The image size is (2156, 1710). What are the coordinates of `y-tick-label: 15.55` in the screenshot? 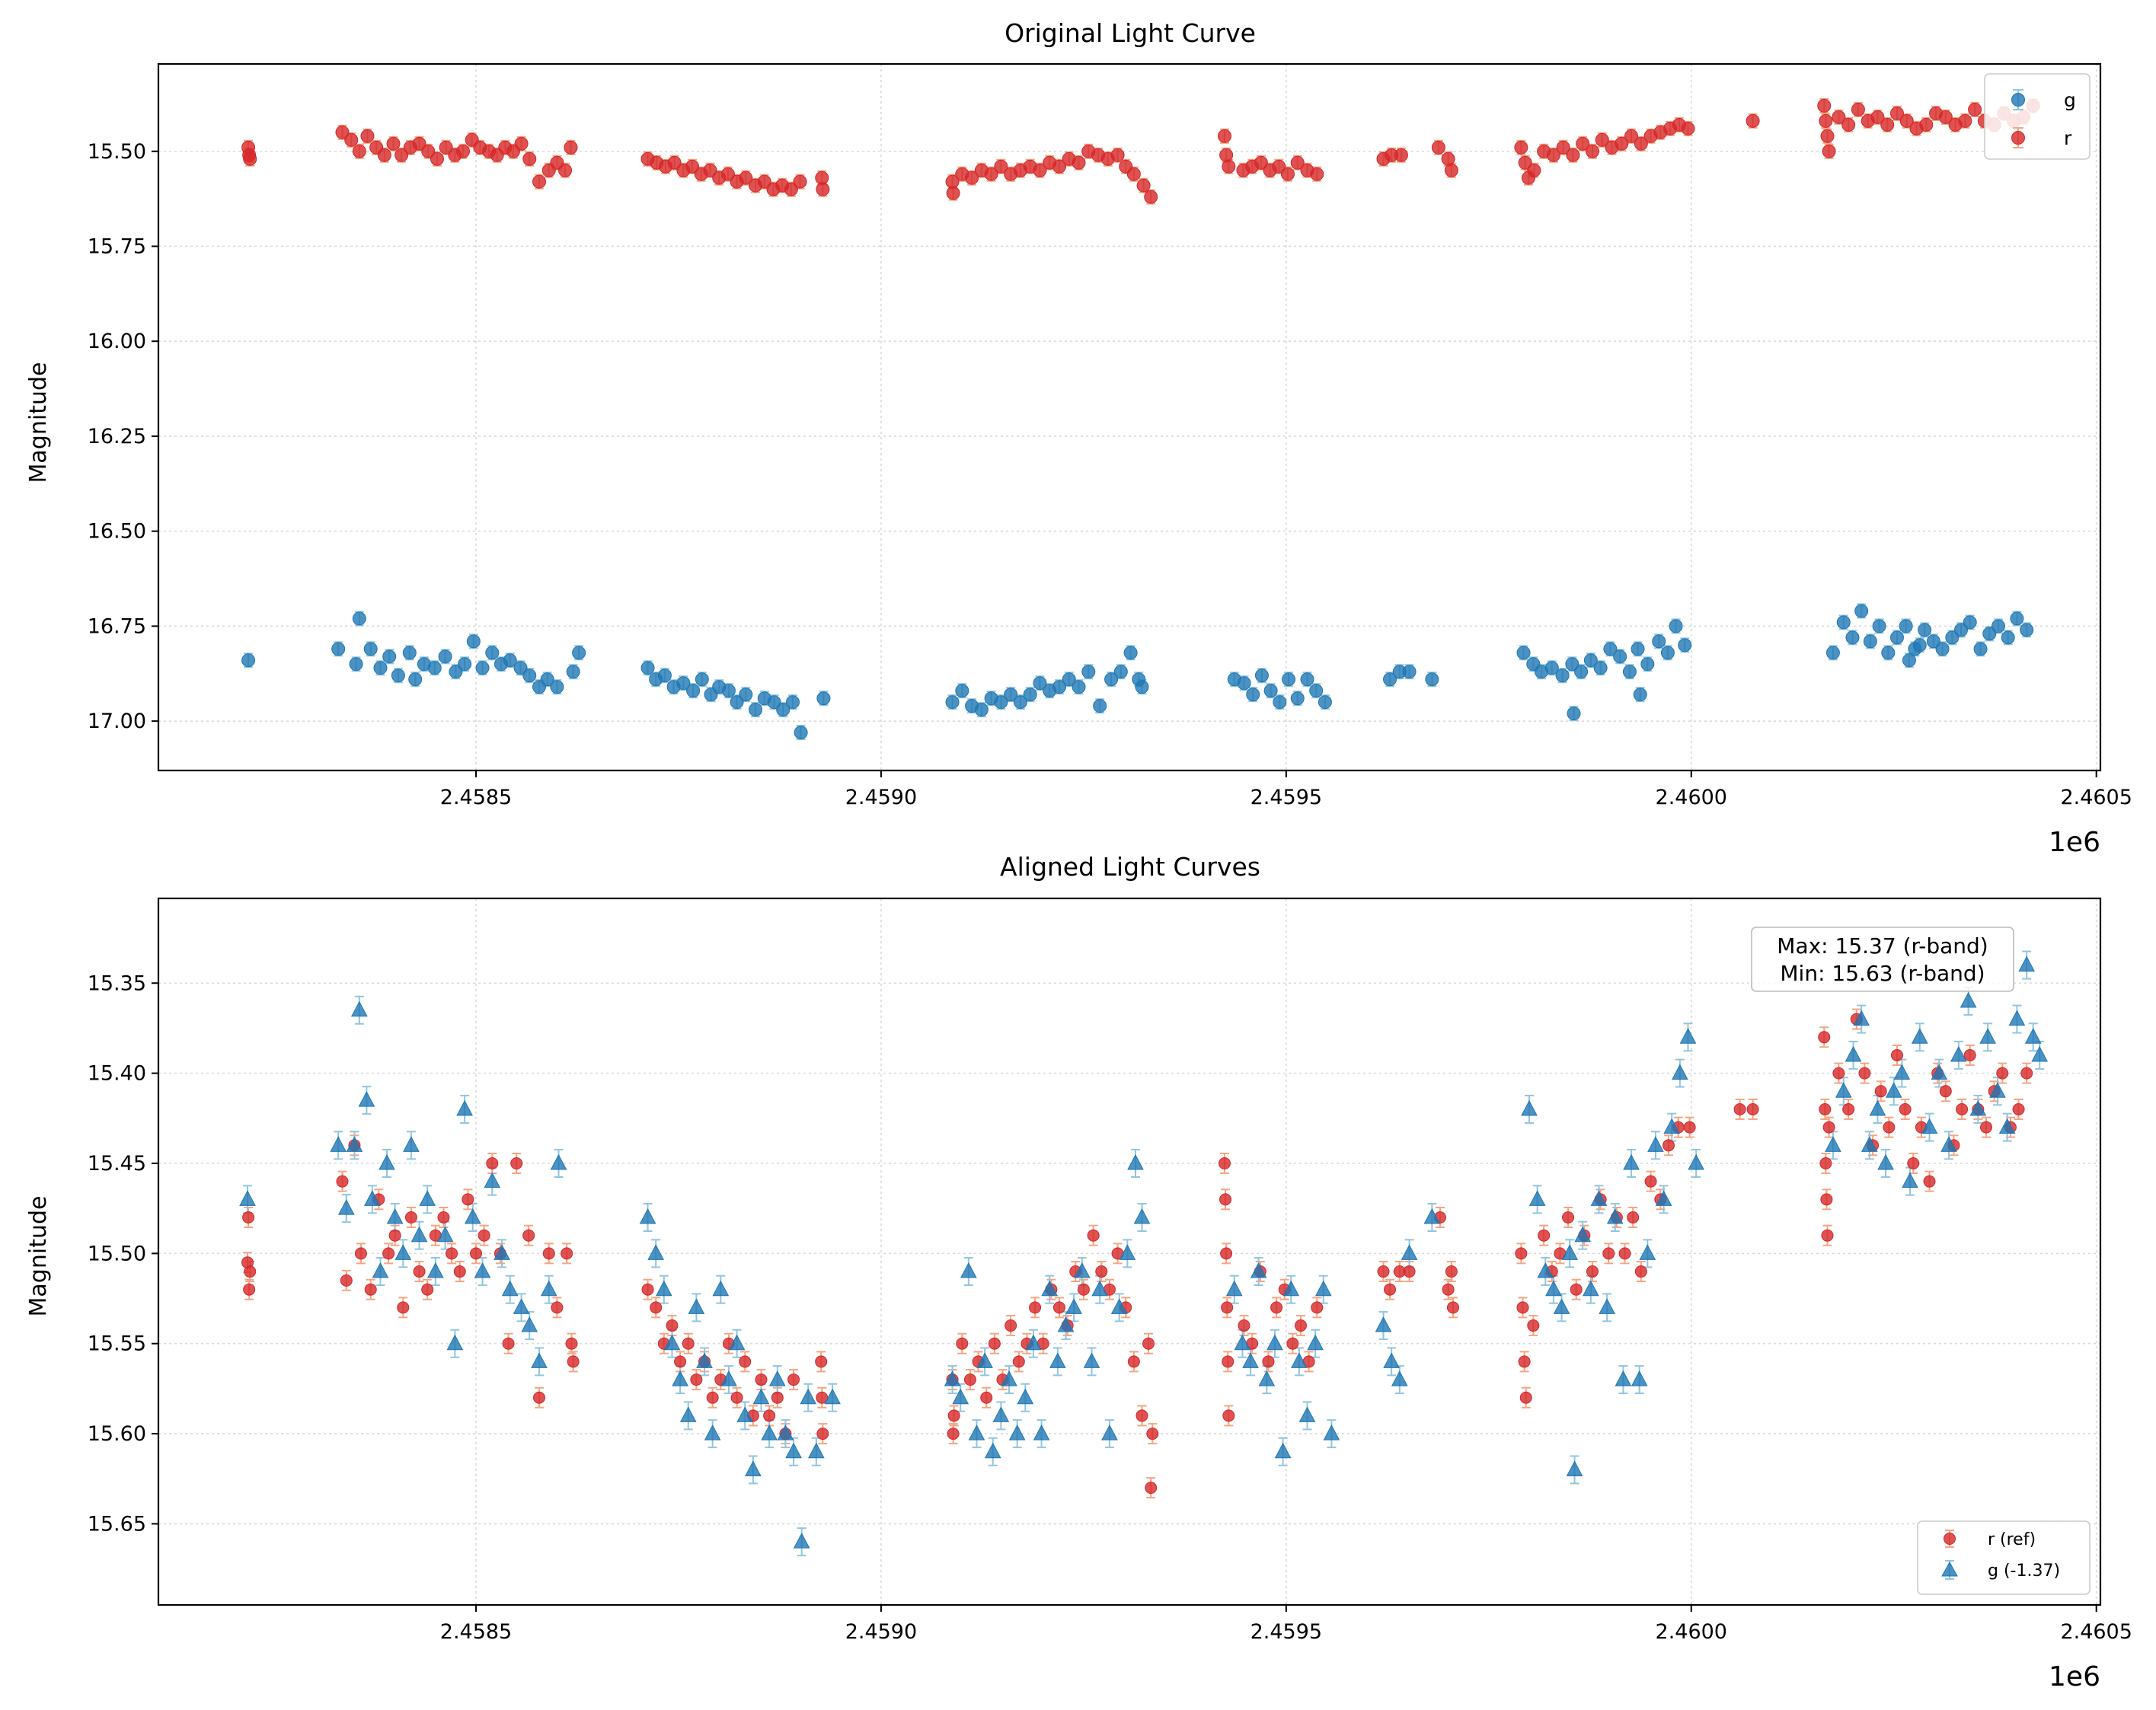 It's located at (117, 1344).